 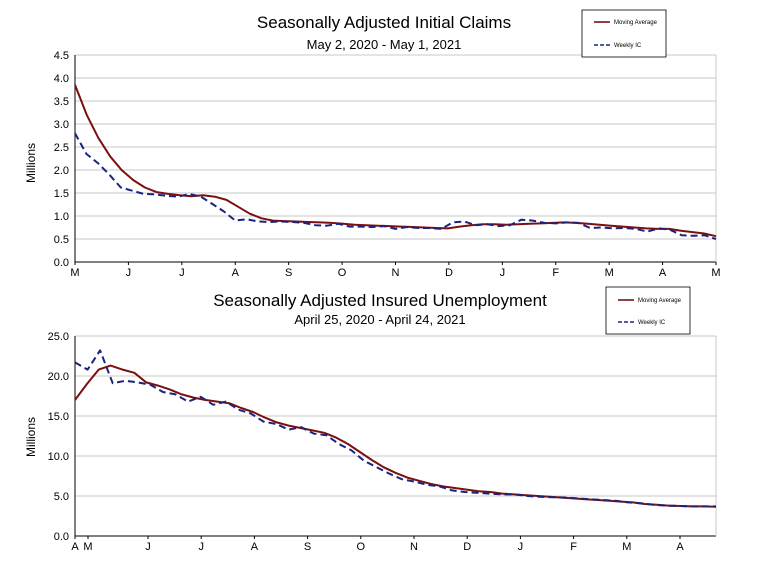 I want to click on chart1-y-ticks: 0.0 0.5 1.0 1.5 2.0 2.5 3.0 3.5 4.0 4.5, so click(x=61, y=159).